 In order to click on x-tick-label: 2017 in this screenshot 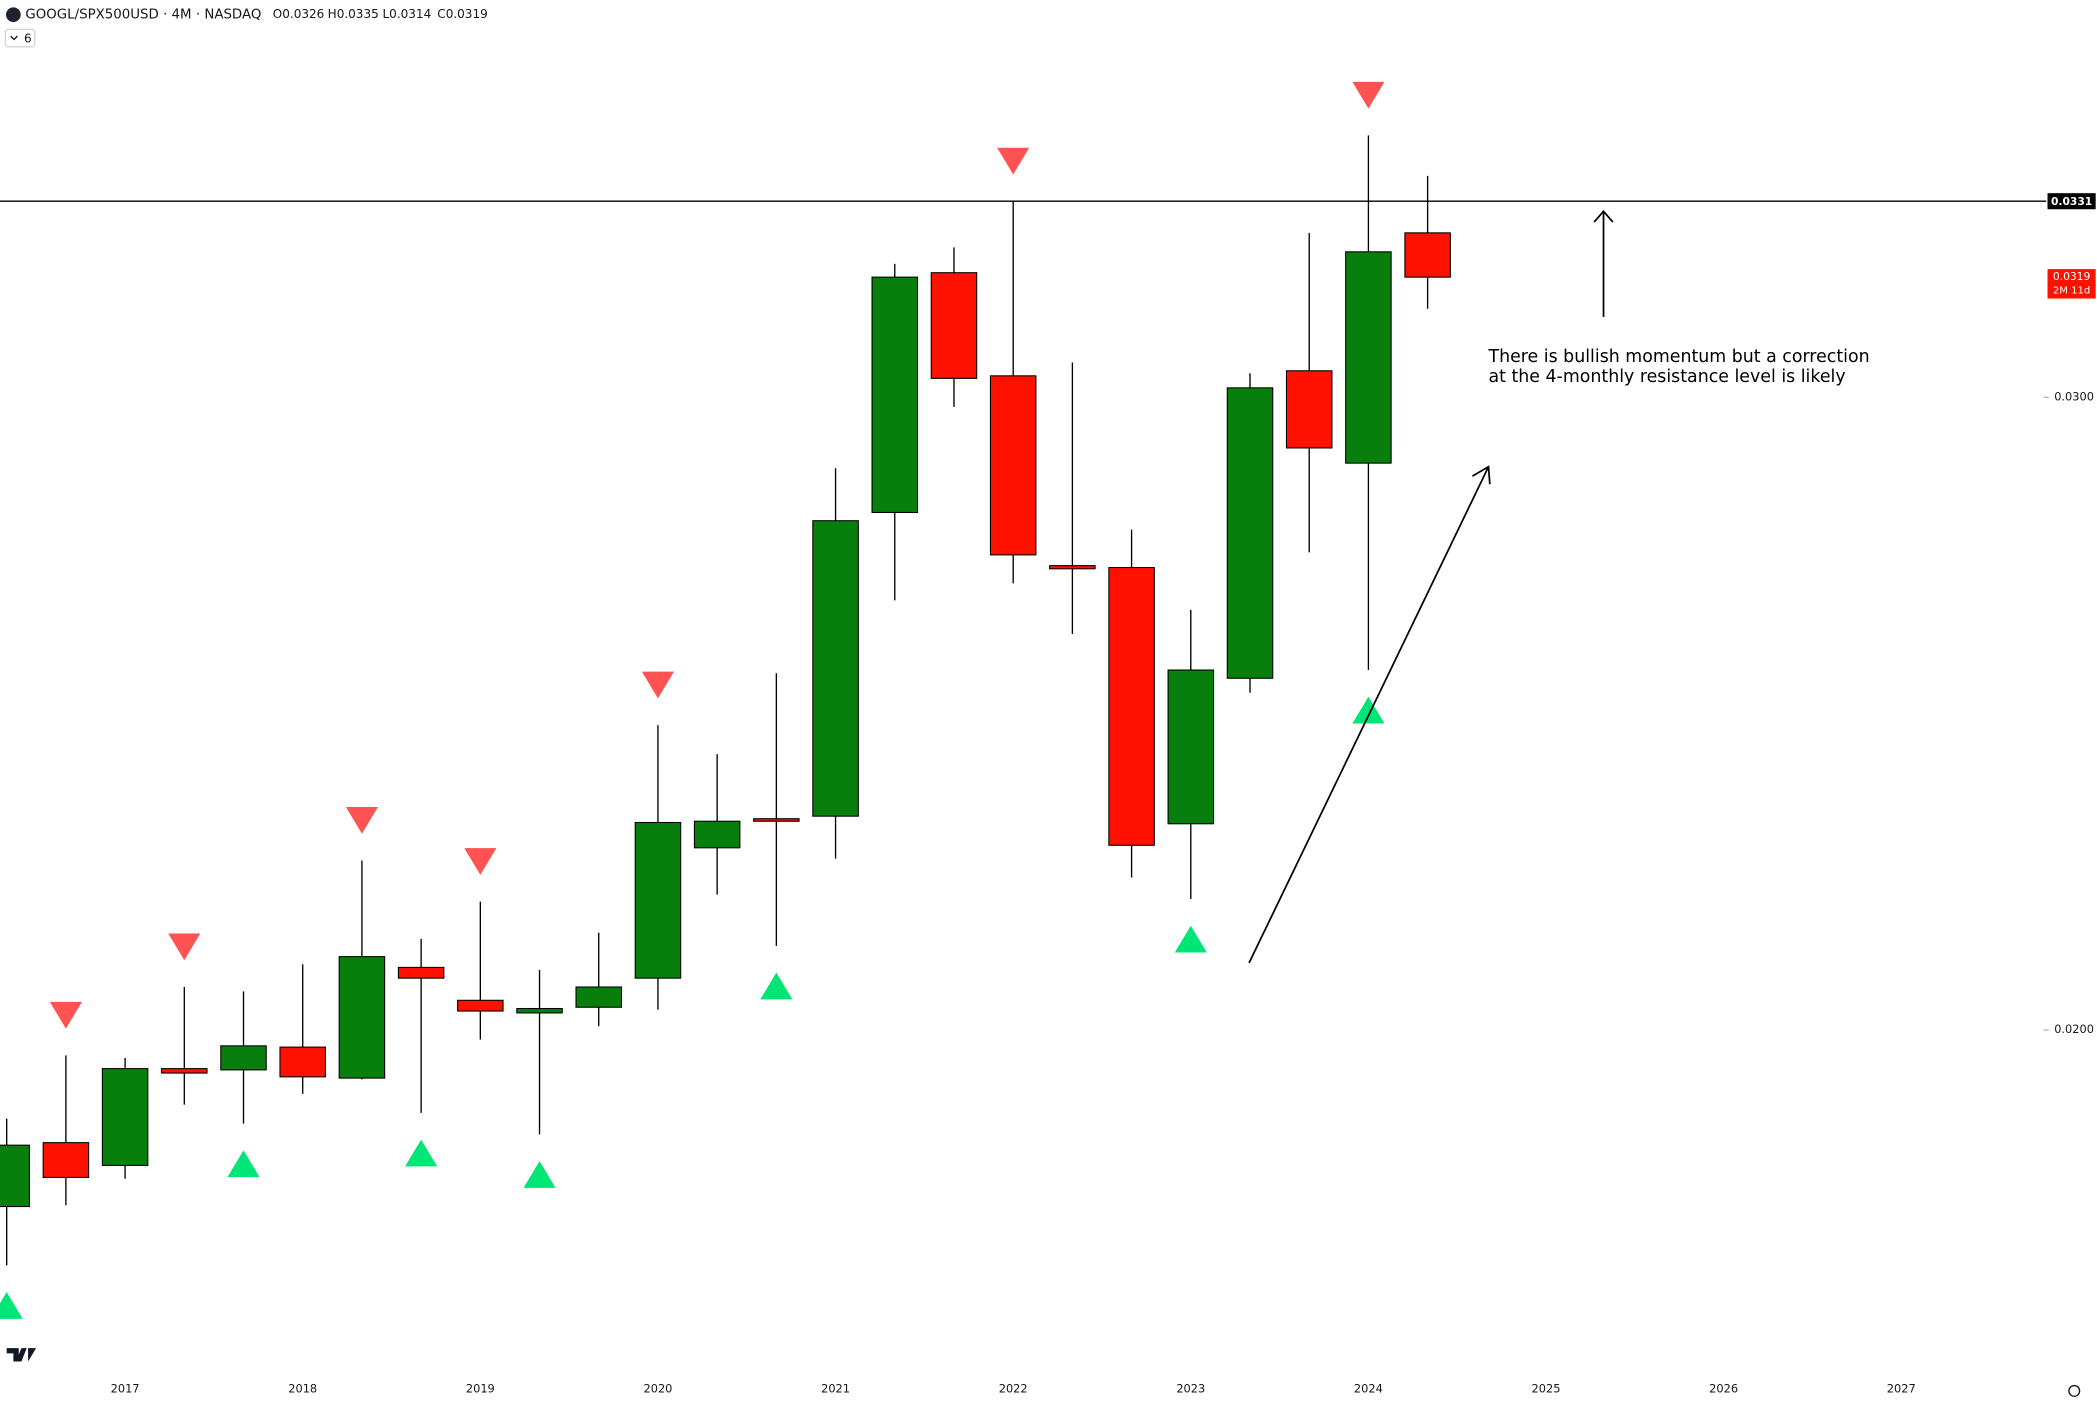, I will do `click(125, 1389)`.